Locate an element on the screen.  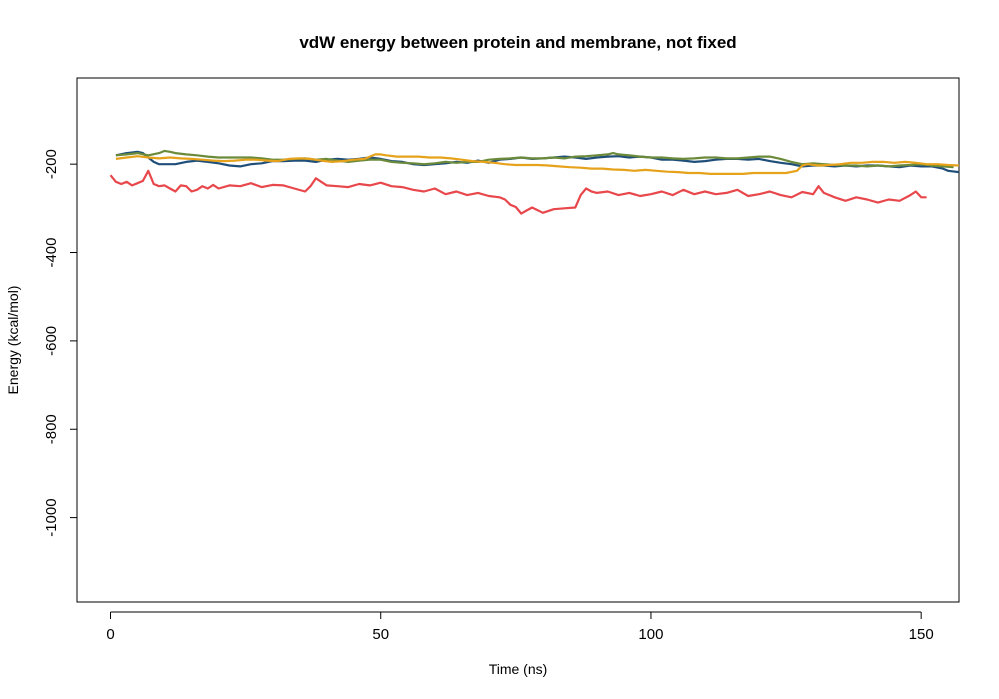
series-layer is located at coordinates (534, 182).